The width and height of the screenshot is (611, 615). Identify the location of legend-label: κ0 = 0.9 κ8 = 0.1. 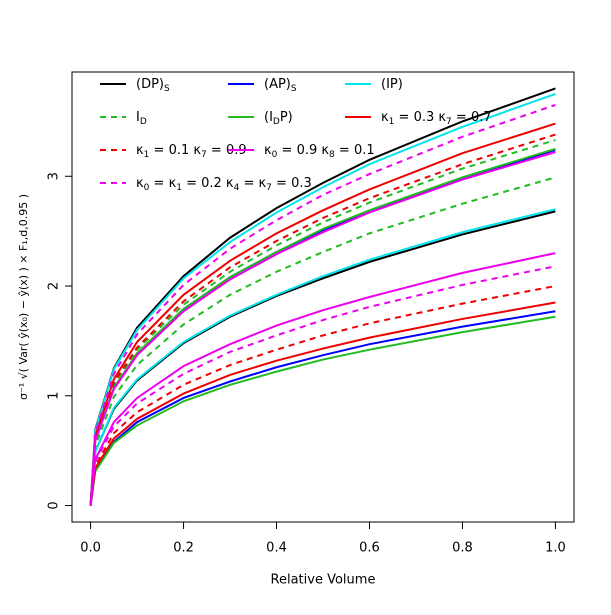
(319, 151).